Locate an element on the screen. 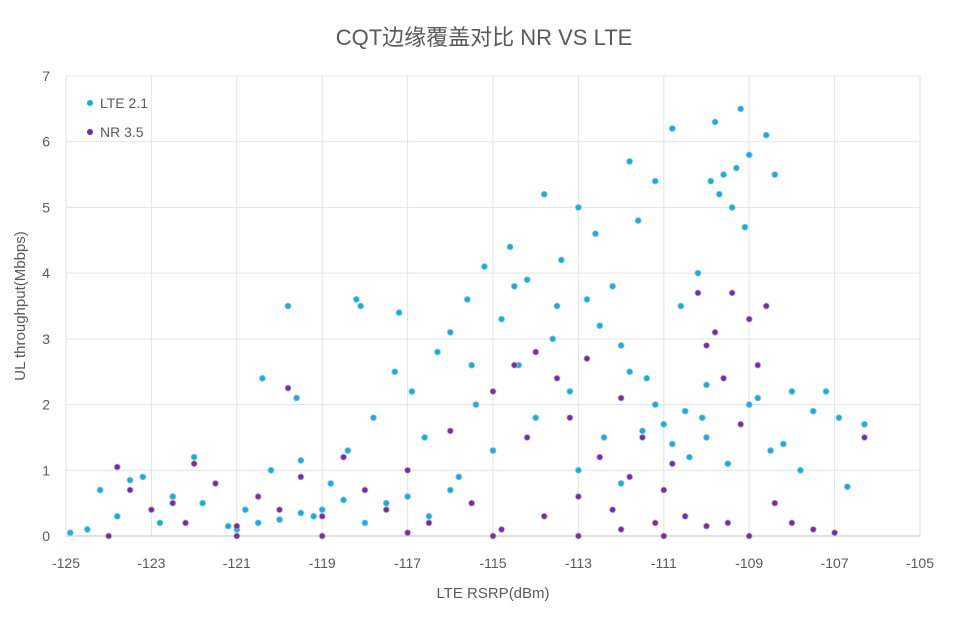 This screenshot has width=968, height=618. y-tick-label: 6 is located at coordinates (46, 142).